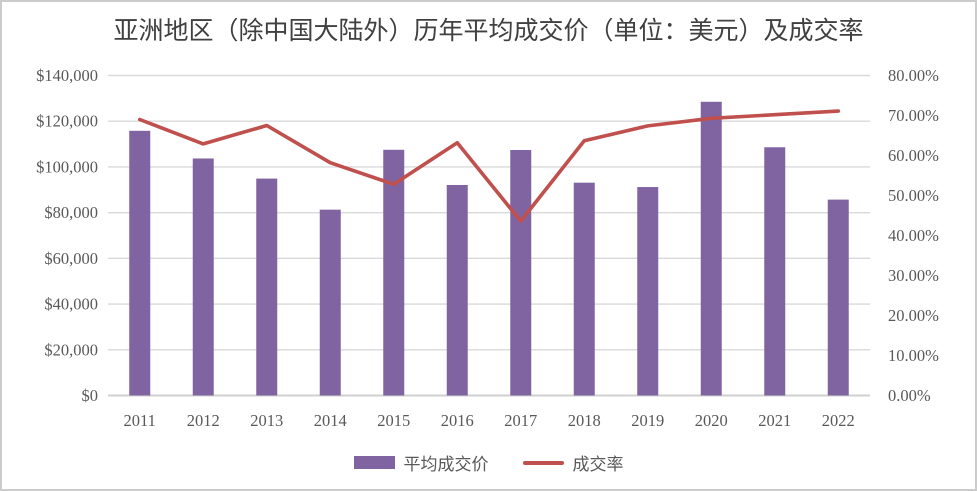  Describe the element at coordinates (913, 155) in the screenshot. I see `right-axis-tick-label: 60.00%` at that location.